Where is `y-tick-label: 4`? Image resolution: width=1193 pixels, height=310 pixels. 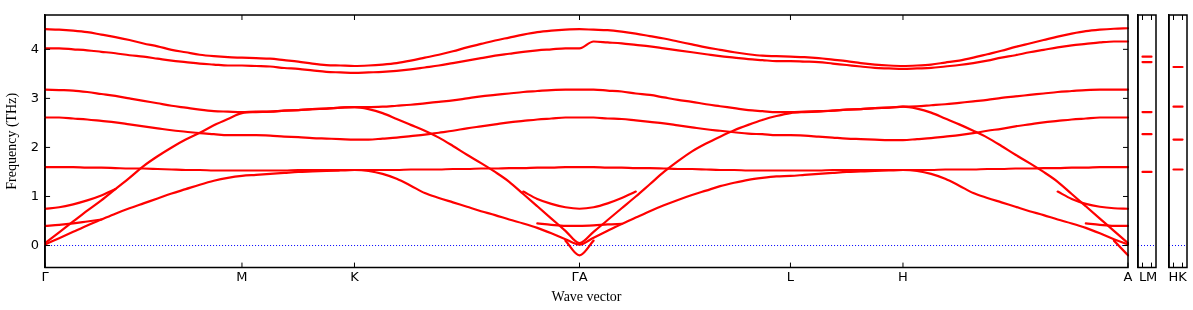
y-tick-label: 4 is located at coordinates (35, 48).